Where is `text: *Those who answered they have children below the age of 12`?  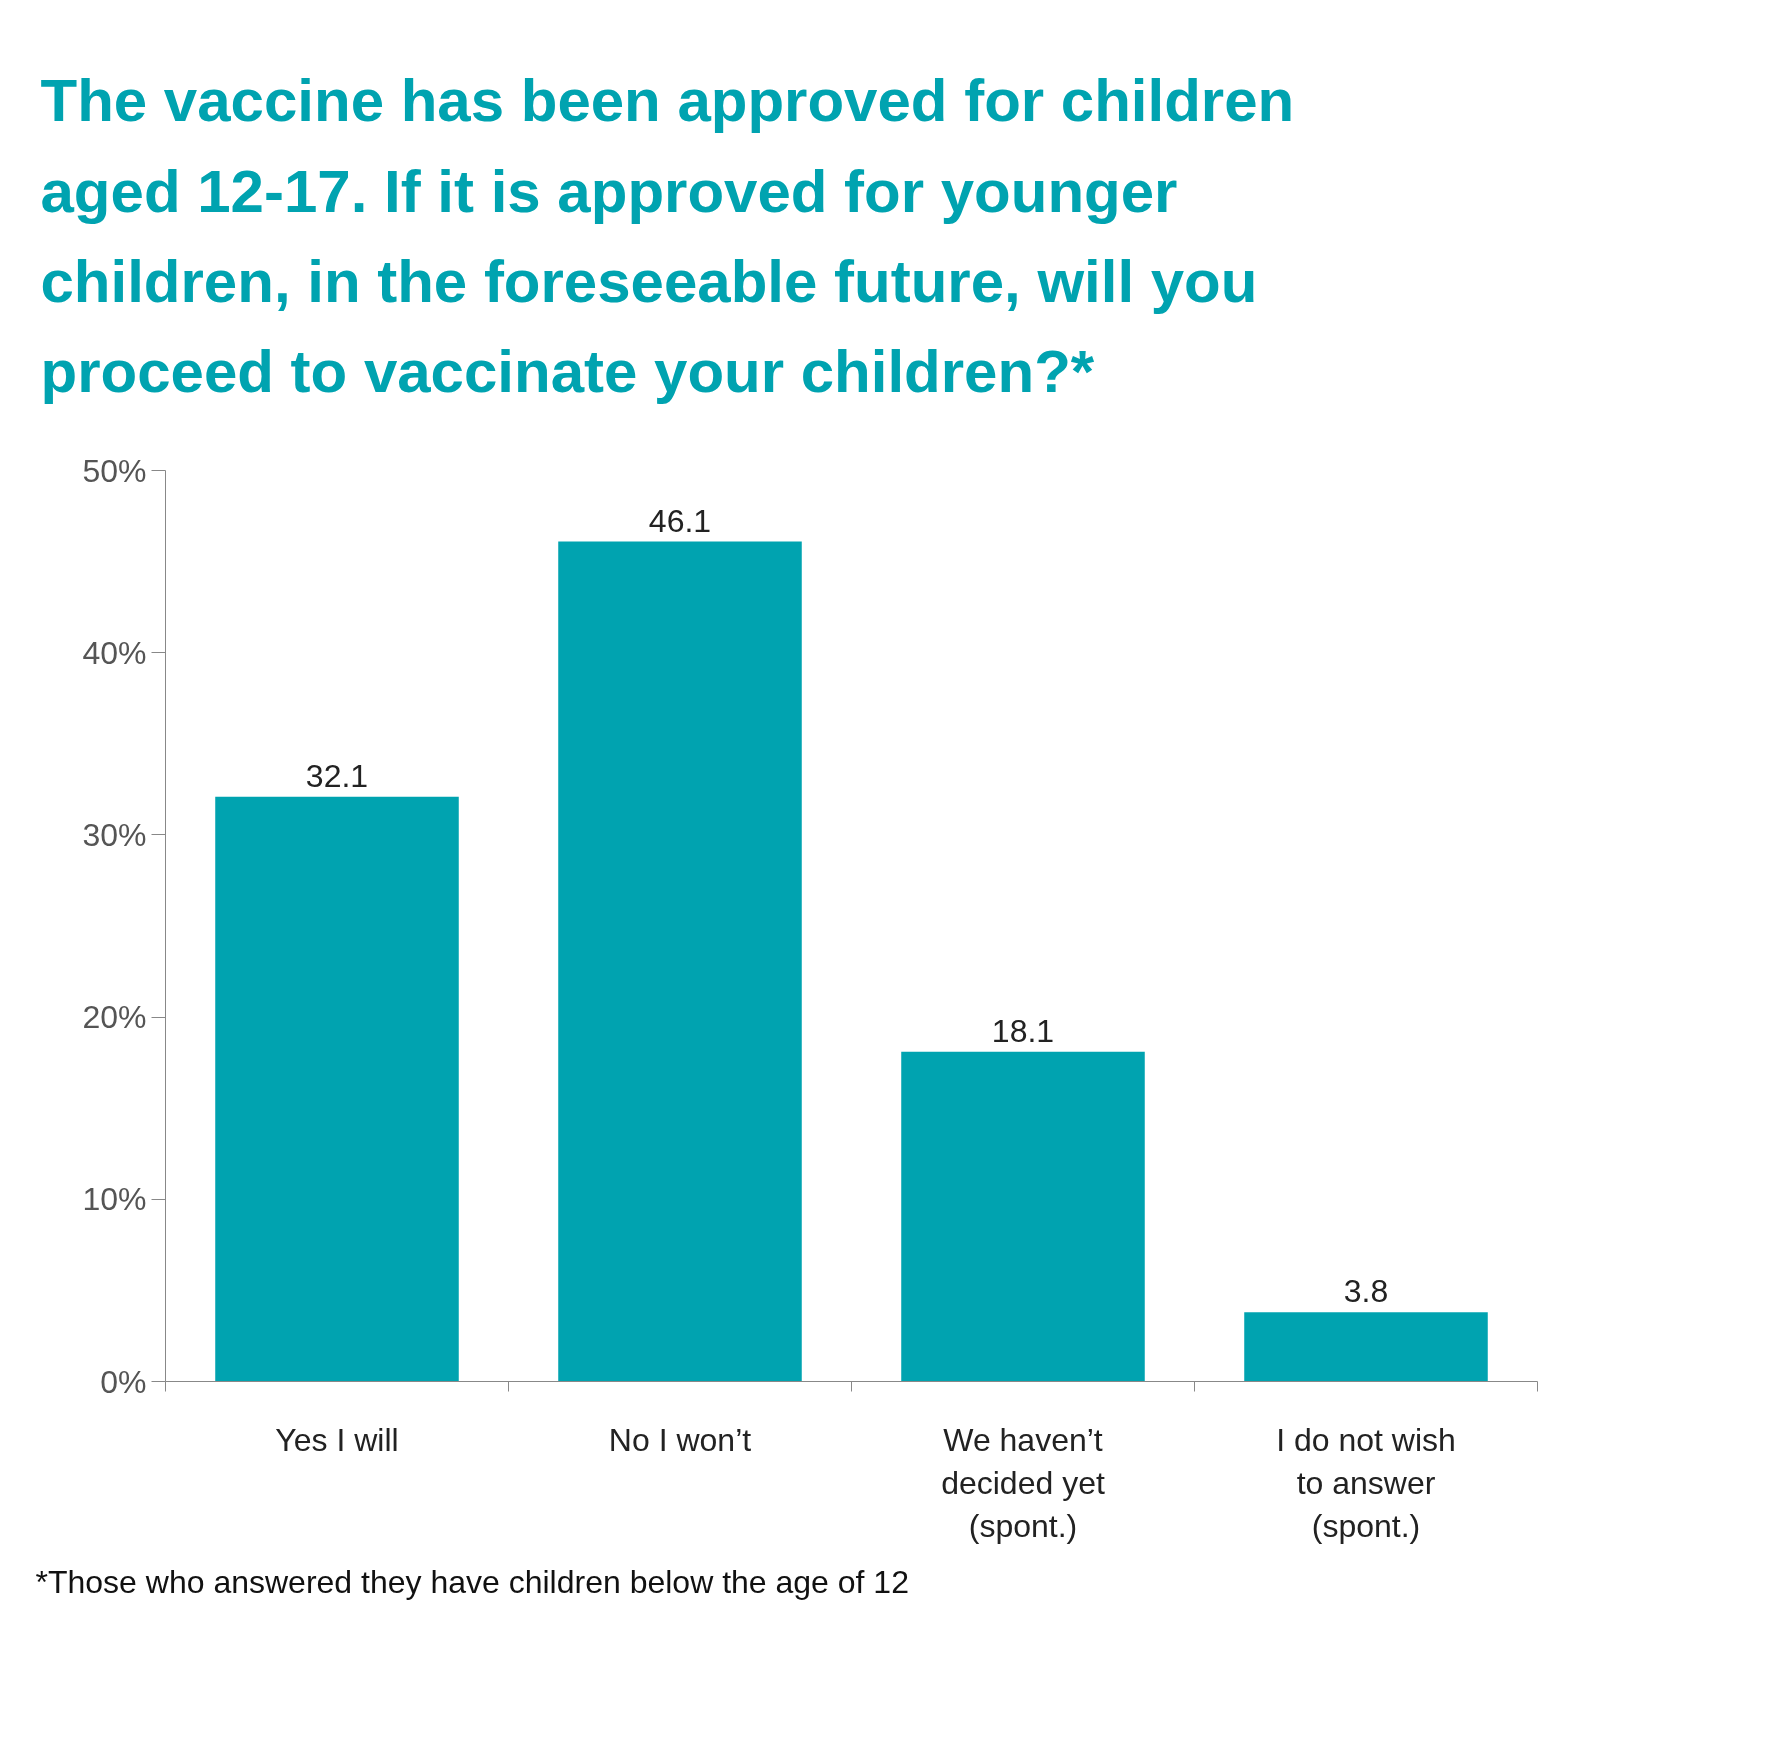 text: *Those who answered they have children below the age of 12 is located at coordinates (472, 1581).